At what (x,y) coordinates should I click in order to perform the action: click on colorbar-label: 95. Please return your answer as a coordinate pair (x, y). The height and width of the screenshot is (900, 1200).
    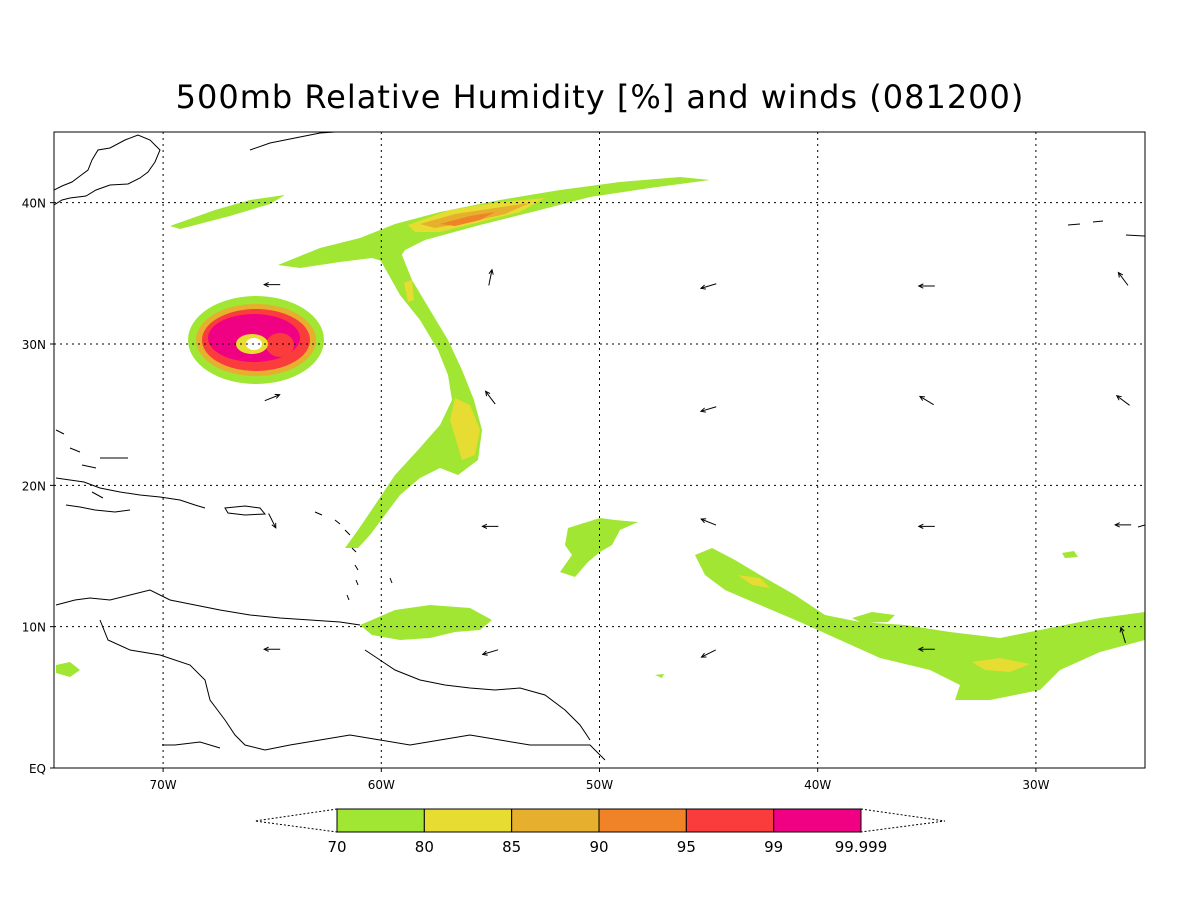
    Looking at the image, I should click on (686, 847).